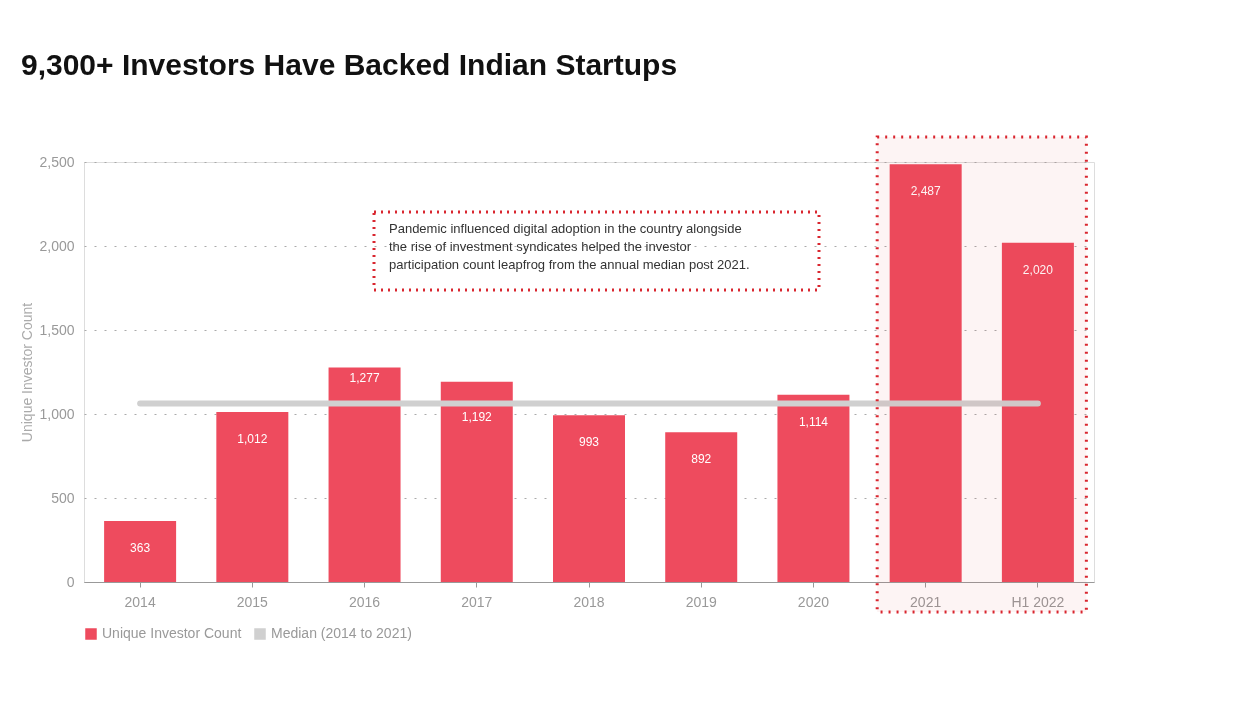 The height and width of the screenshot is (722, 1255). Describe the element at coordinates (172, 633) in the screenshot. I see `legend-label: Unique Investor Count` at that location.